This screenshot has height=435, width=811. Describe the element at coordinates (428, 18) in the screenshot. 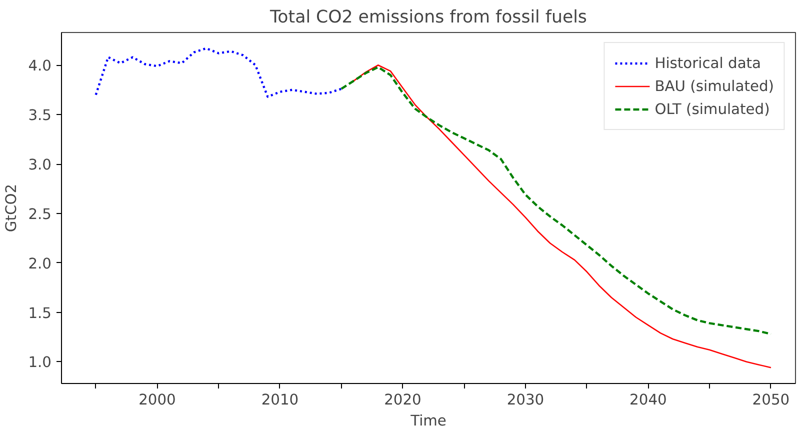

I see `chart-title: Total CO2 emissions from fossil fuels` at that location.